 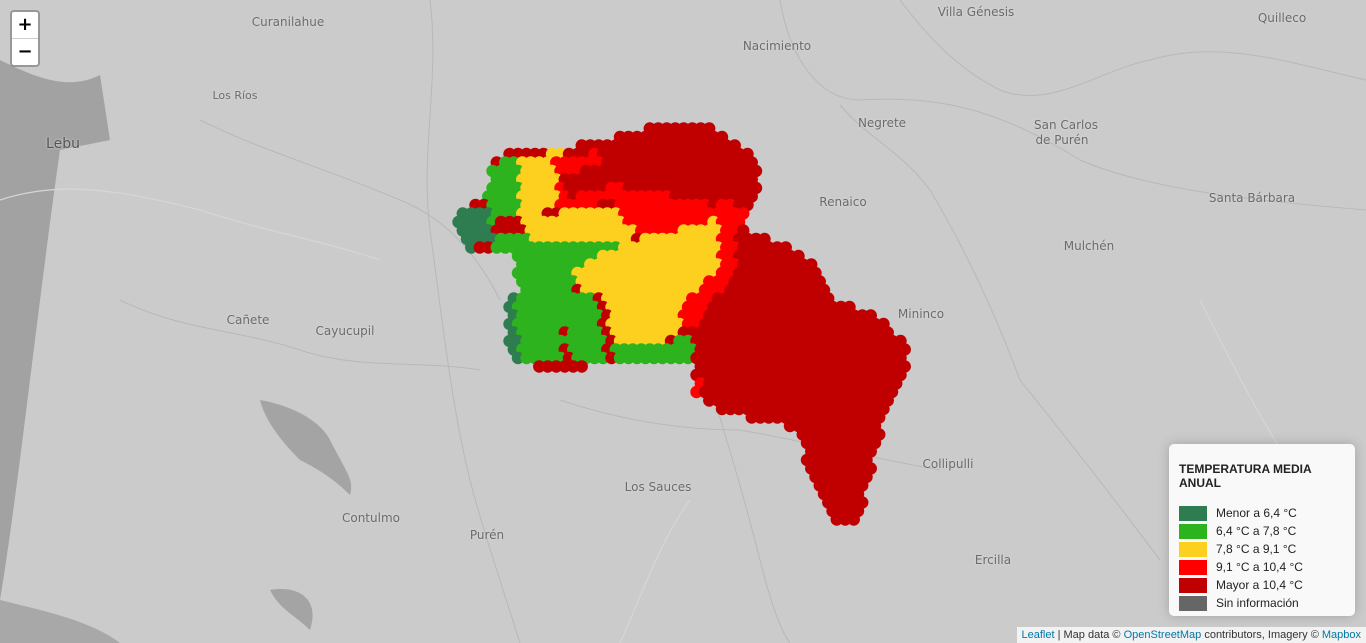 What do you see at coordinates (235, 95) in the screenshot?
I see `place-label: Los Ríos` at bounding box center [235, 95].